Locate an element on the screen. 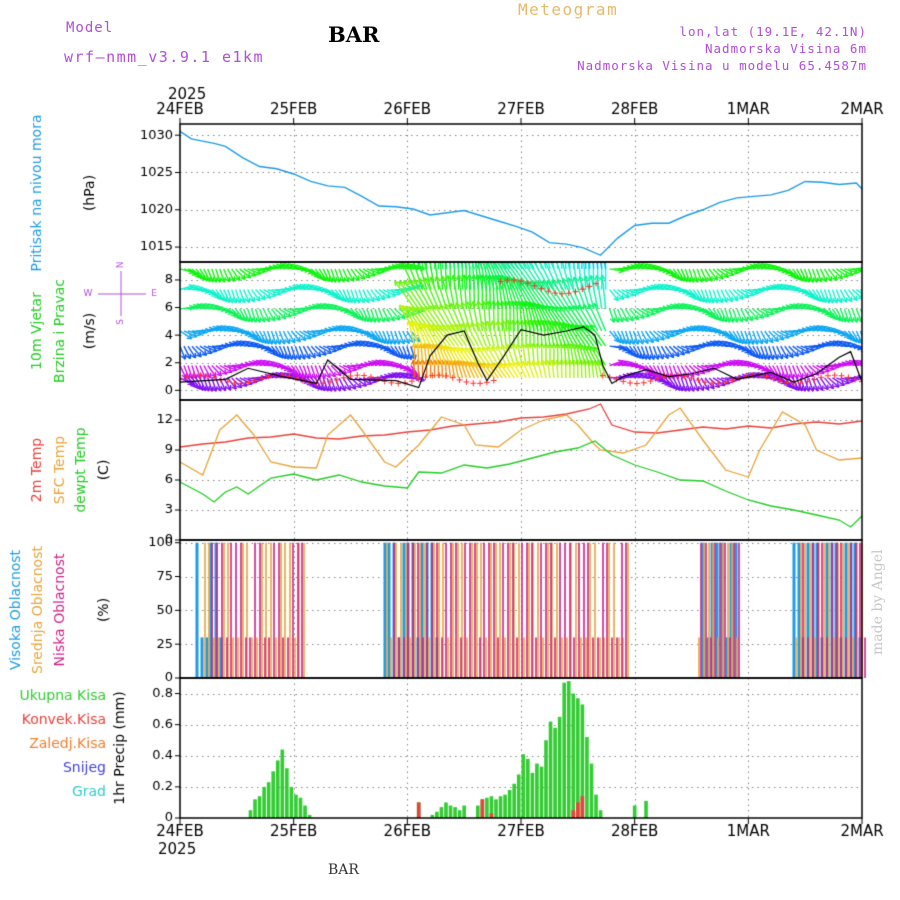 This screenshot has height=900, width=900. model-name: wrf—nmm_v3.9.1 e1km is located at coordinates (164, 57).